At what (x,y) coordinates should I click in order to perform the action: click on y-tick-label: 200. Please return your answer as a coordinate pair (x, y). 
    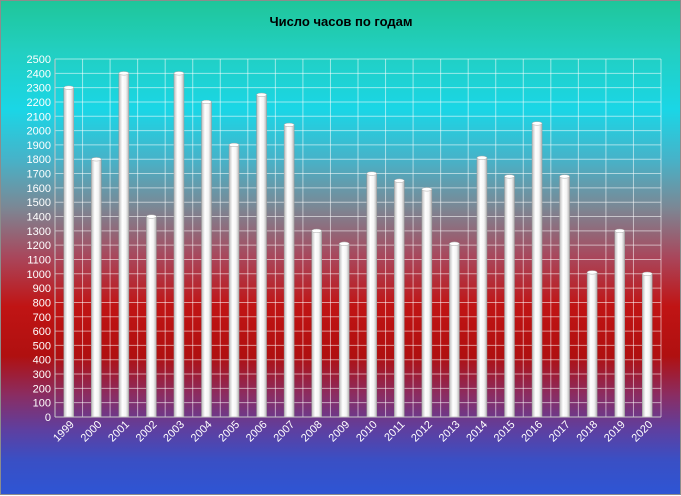
    Looking at the image, I should click on (42, 389).